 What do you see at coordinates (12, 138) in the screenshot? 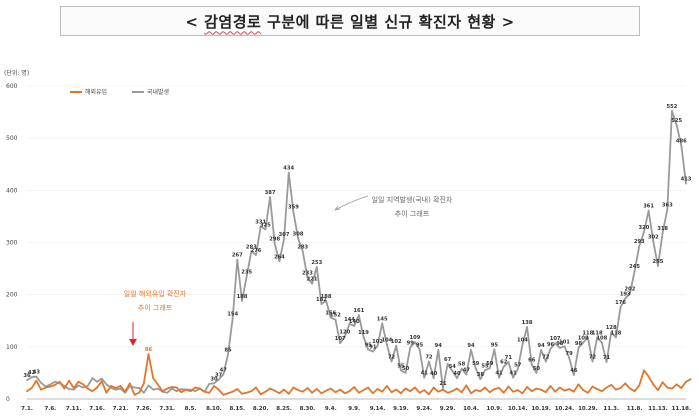
I see `y-tick-label: 500` at bounding box center [12, 138].